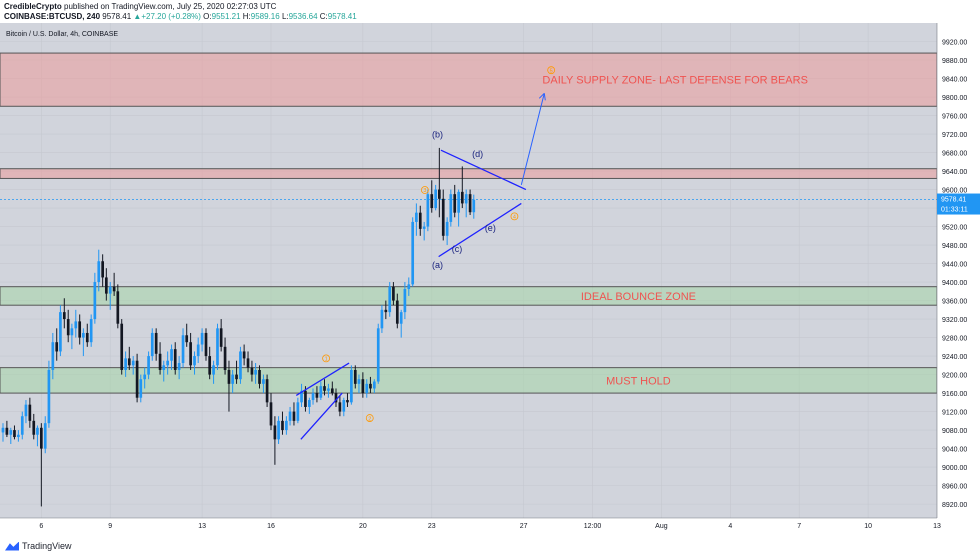 This screenshot has width=980, height=557. What do you see at coordinates (437, 265) in the screenshot?
I see `wave-label: (a)` at bounding box center [437, 265].